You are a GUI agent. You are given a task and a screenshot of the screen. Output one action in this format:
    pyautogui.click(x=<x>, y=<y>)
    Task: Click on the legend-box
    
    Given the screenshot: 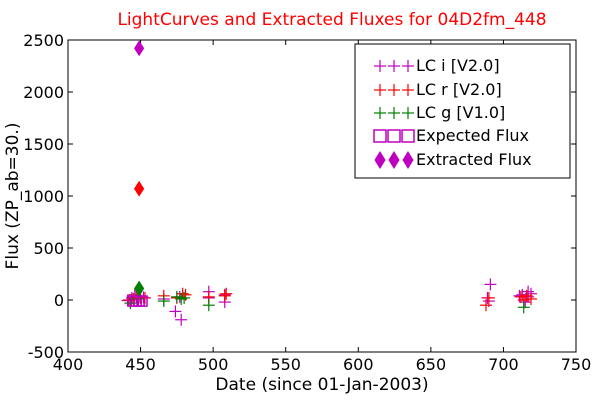 What is the action you would take?
    pyautogui.click(x=462, y=111)
    